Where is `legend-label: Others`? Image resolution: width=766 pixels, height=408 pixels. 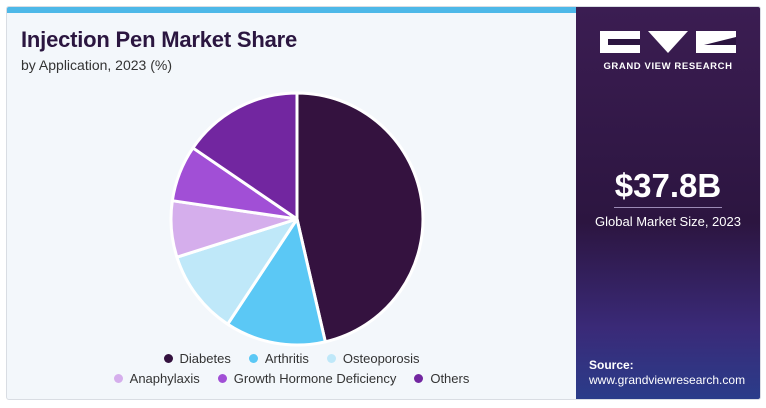 legend-label: Others is located at coordinates (450, 378).